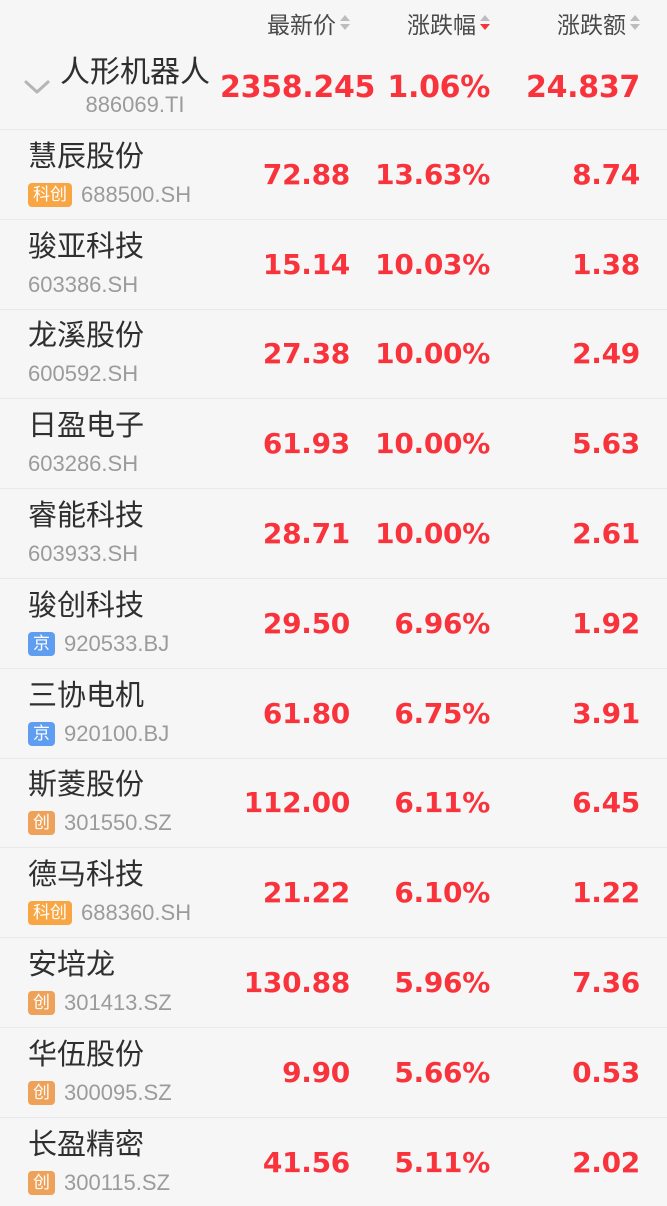 This screenshot has height=1206, width=667. I want to click on stock-info: 长盈精密 创 300115.SZ, so click(110, 1162).